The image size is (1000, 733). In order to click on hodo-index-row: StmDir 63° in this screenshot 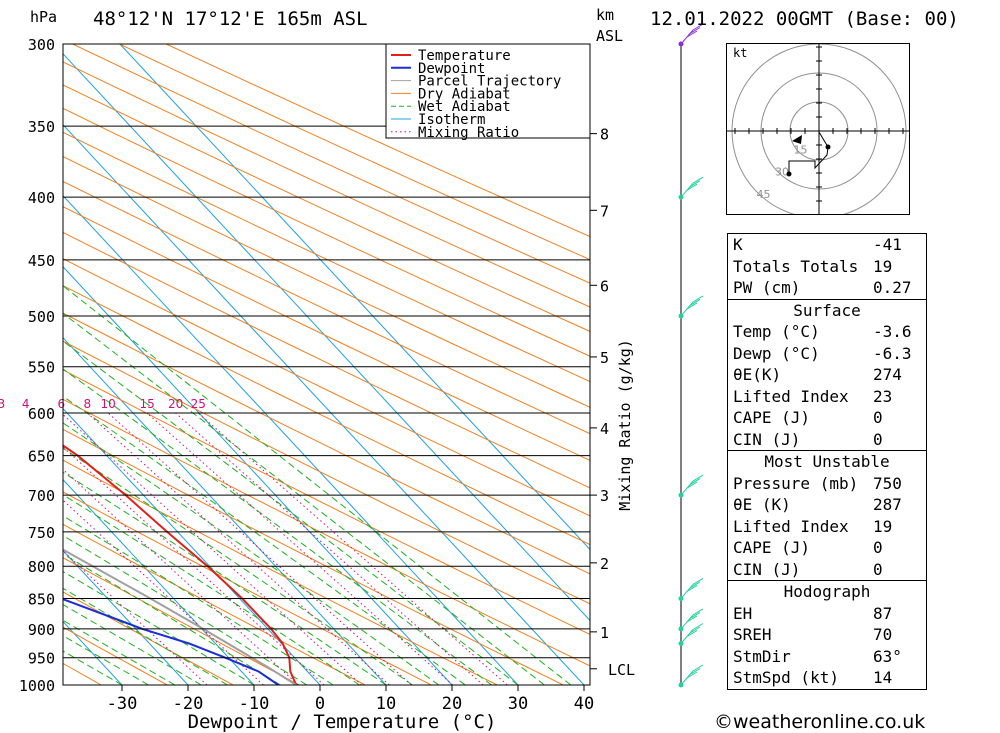, I will do `click(827, 657)`.